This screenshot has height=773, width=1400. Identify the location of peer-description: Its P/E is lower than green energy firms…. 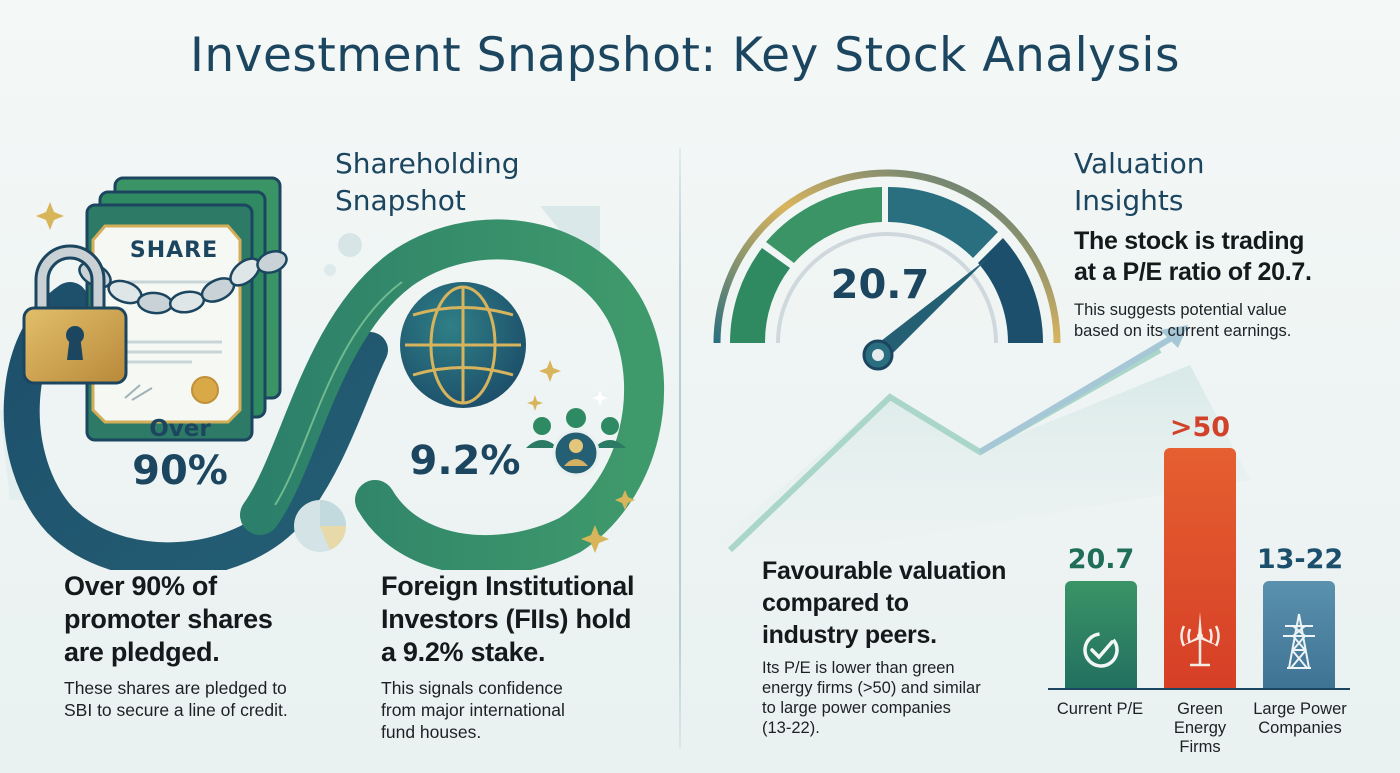
(871, 698).